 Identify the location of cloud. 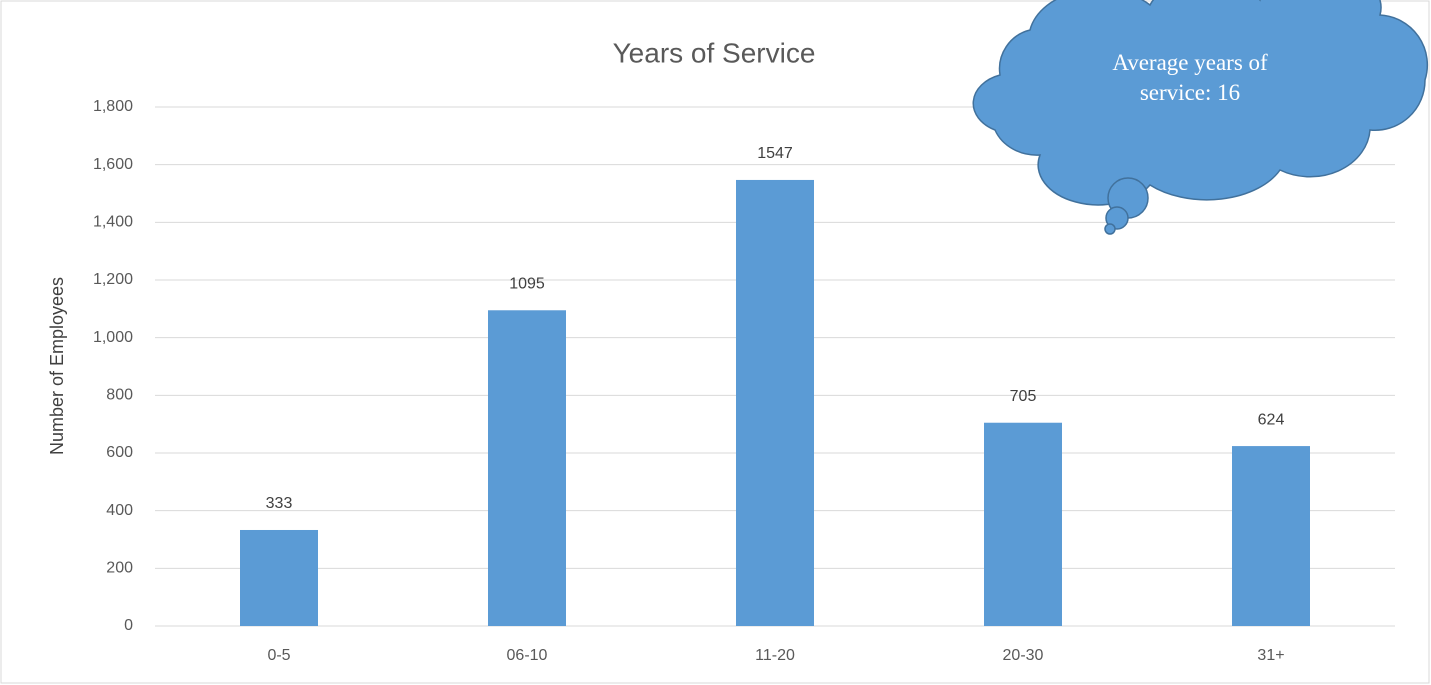
(1200, 103).